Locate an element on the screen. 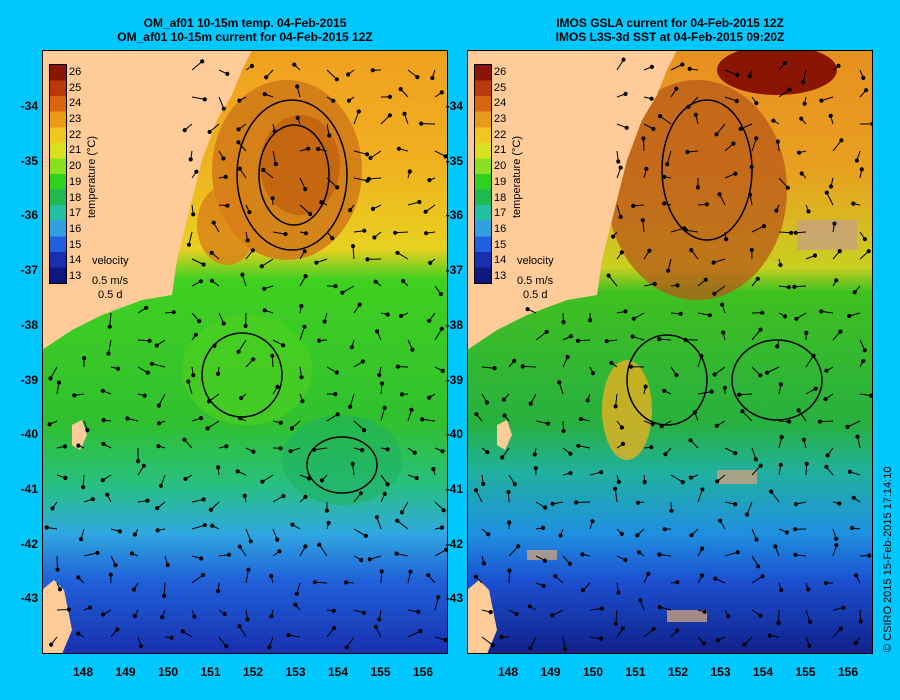  velocity-key-speed-right: 0.5 m/s is located at coordinates (535, 281).